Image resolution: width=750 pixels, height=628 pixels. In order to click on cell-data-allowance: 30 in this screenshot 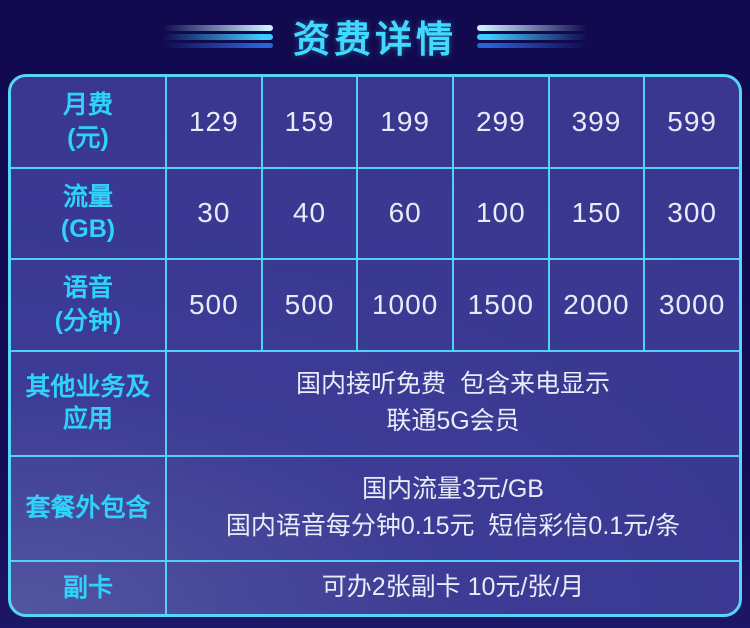, I will do `click(214, 213)`.